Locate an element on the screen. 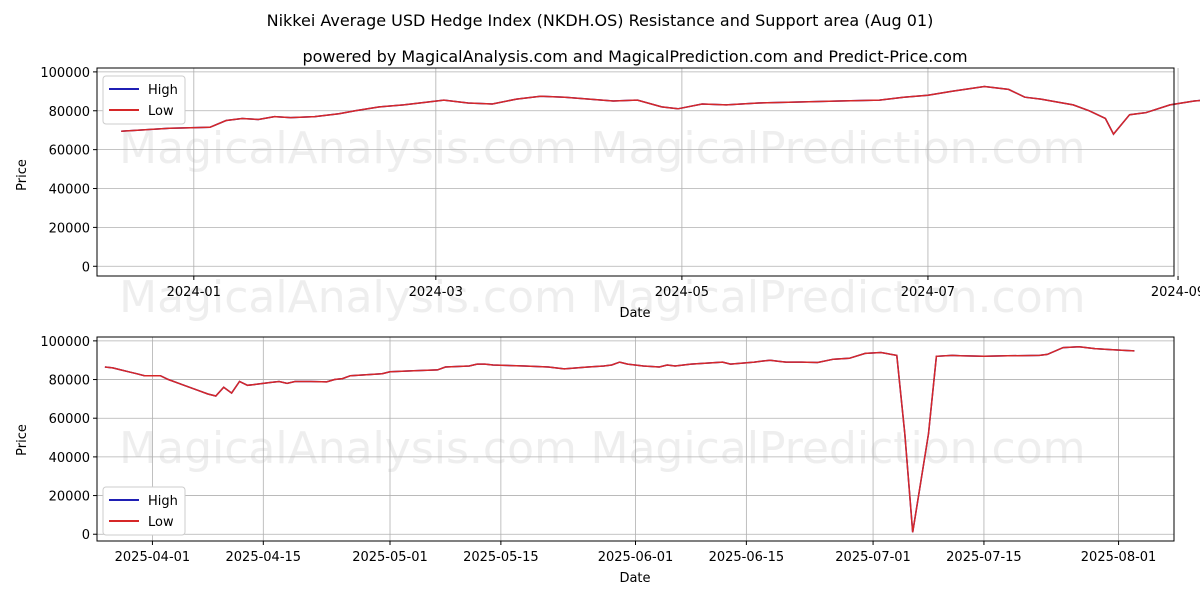 This screenshot has width=1200, height=600. x-tick-label: 2024-01 is located at coordinates (194, 292).